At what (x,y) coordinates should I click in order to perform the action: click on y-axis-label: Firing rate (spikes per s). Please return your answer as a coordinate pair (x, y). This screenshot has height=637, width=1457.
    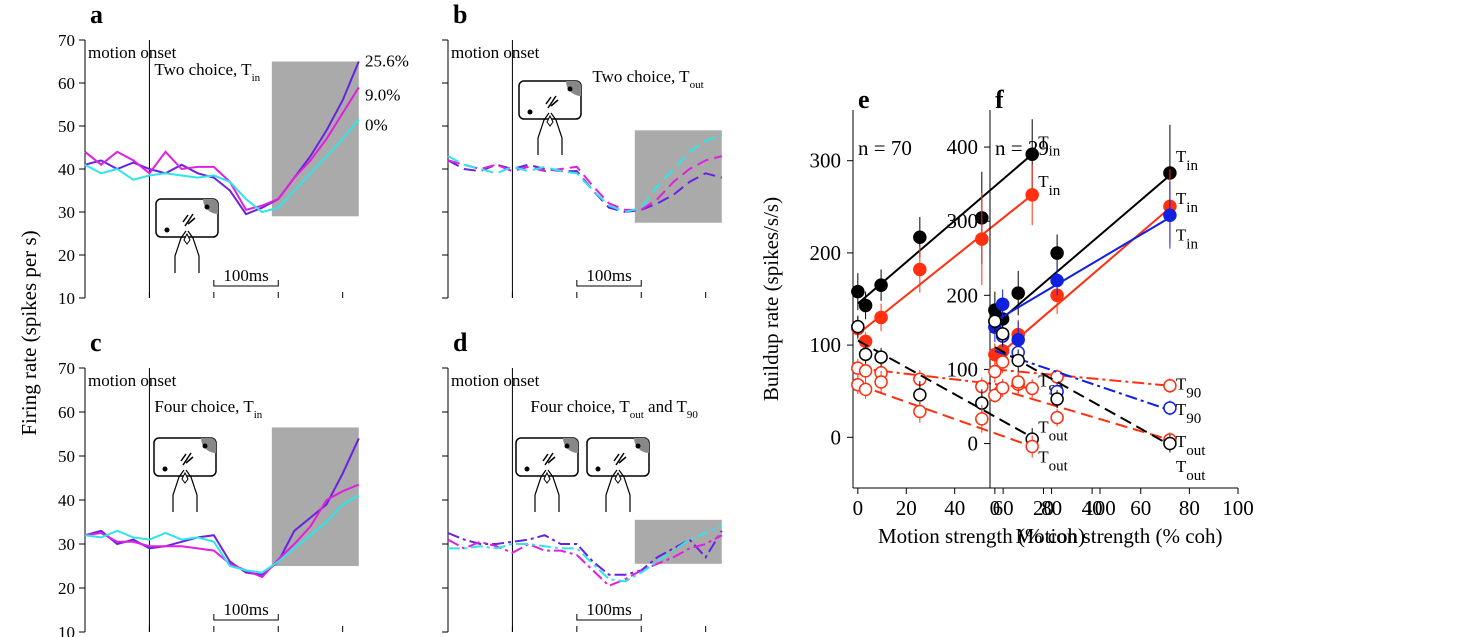
    Looking at the image, I should click on (29, 332).